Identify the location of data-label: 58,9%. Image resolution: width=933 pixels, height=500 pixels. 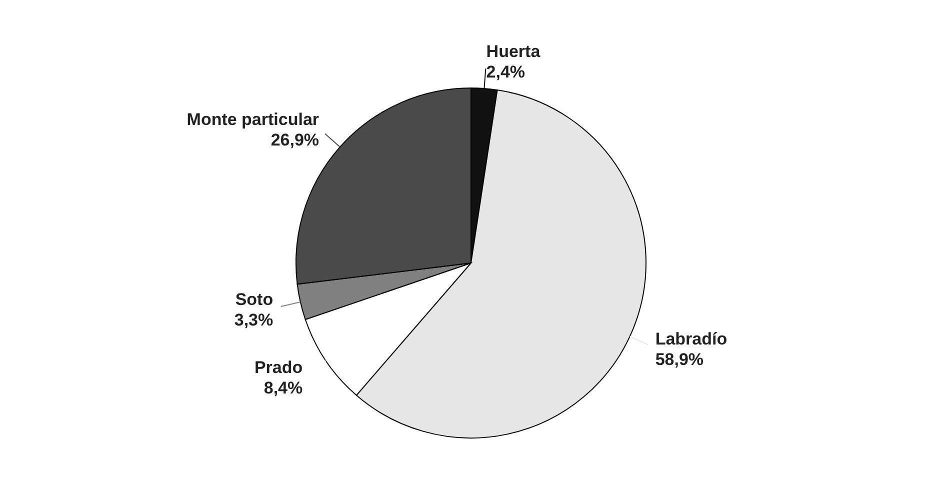
(679, 360).